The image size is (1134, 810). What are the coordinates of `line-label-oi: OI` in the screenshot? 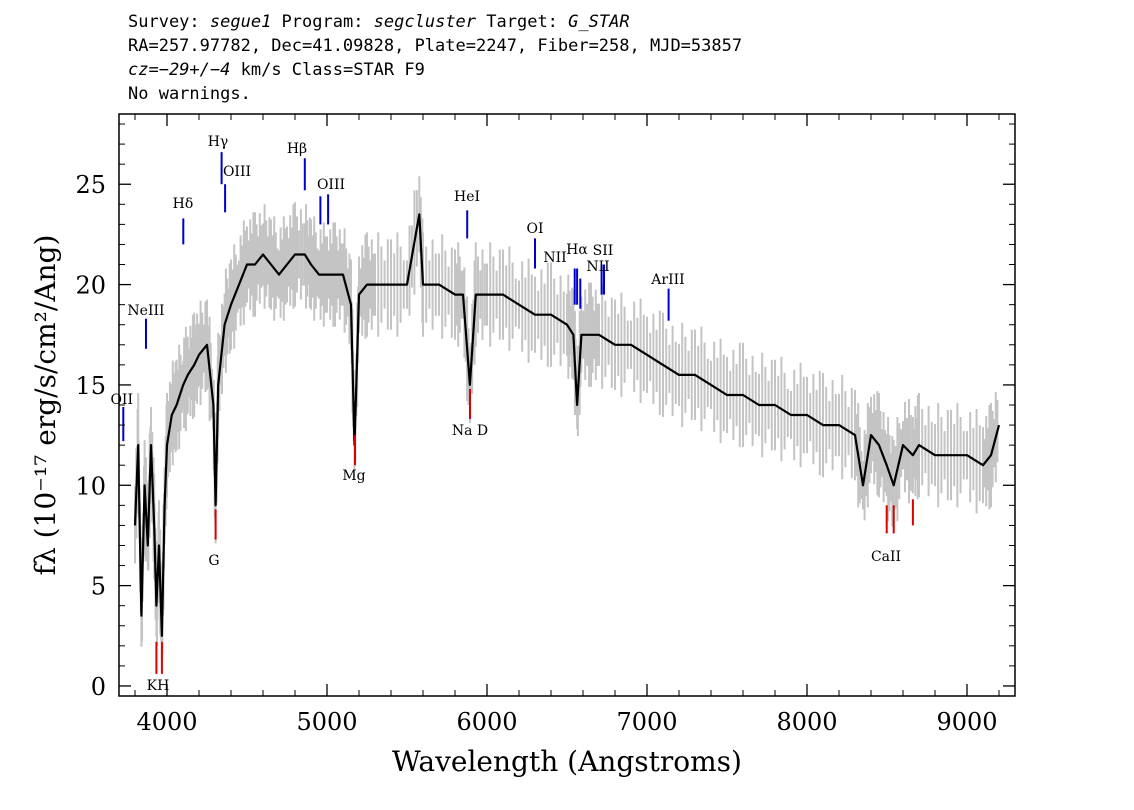 It's located at (534, 229).